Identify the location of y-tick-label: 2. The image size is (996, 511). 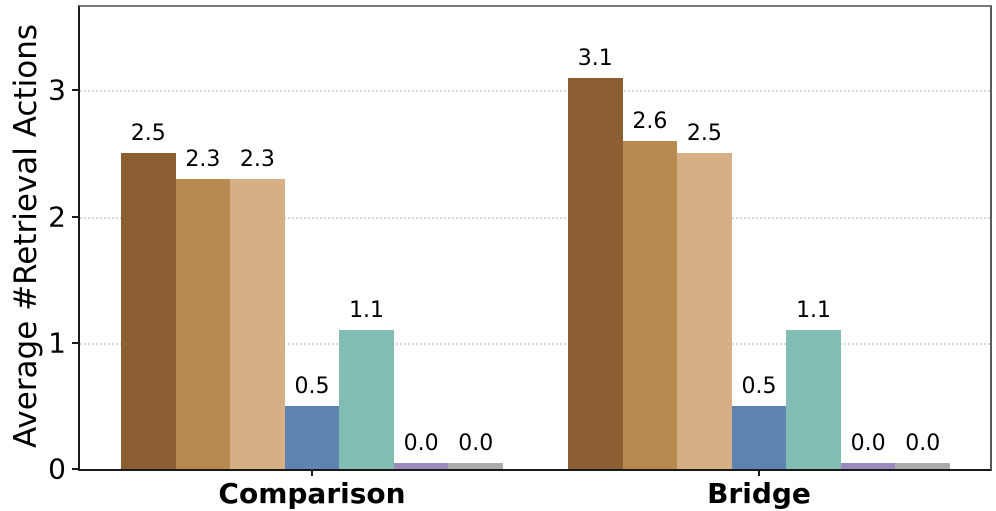
(57, 217).